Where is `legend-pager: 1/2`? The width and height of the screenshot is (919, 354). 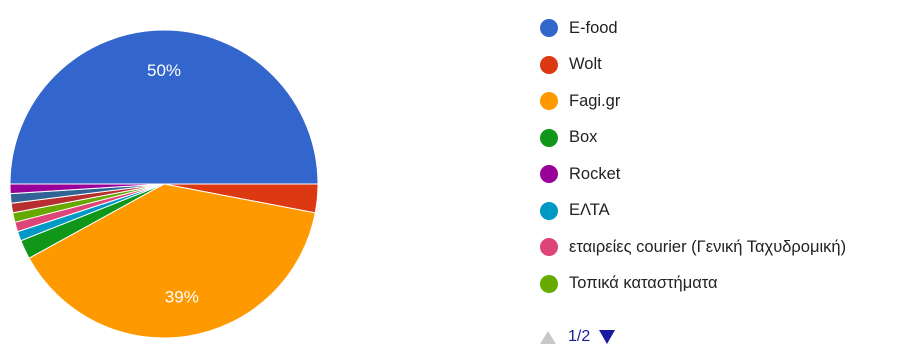 legend-pager: 1/2 is located at coordinates (578, 337).